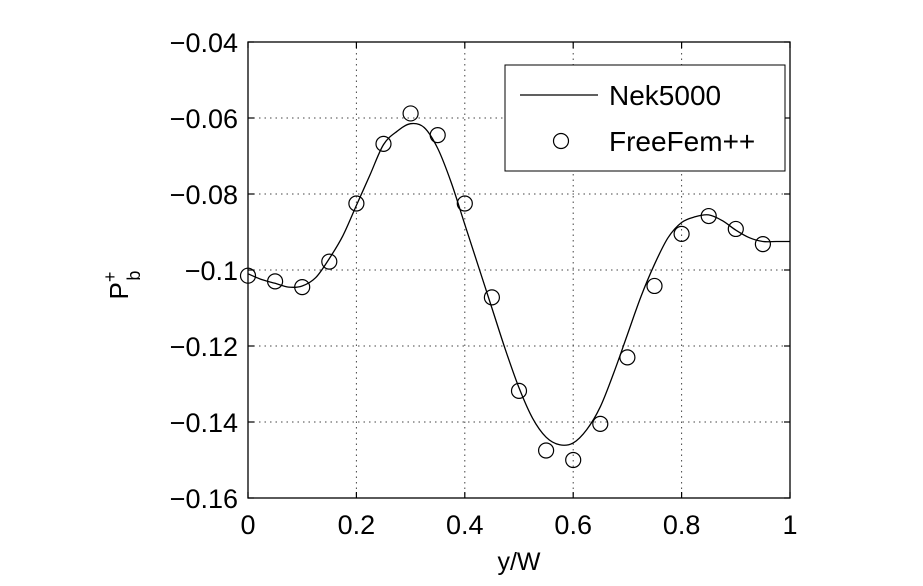  What do you see at coordinates (682, 141) in the screenshot?
I see `legend-label-freefem: FreeFem++` at bounding box center [682, 141].